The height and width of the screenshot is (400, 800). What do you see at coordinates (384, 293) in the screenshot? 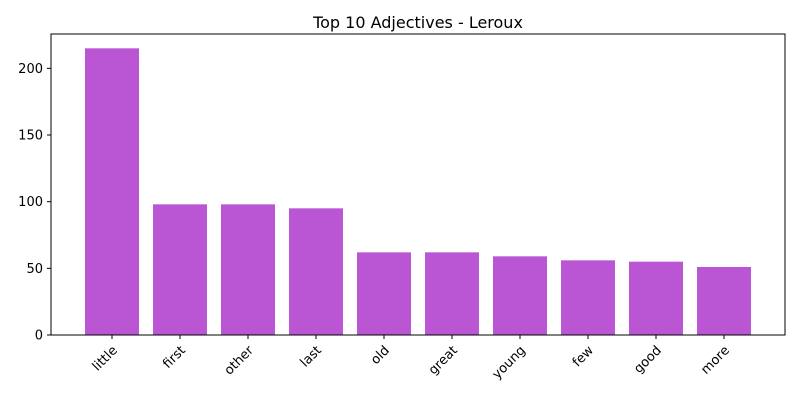
I see `bar-old` at bounding box center [384, 293].